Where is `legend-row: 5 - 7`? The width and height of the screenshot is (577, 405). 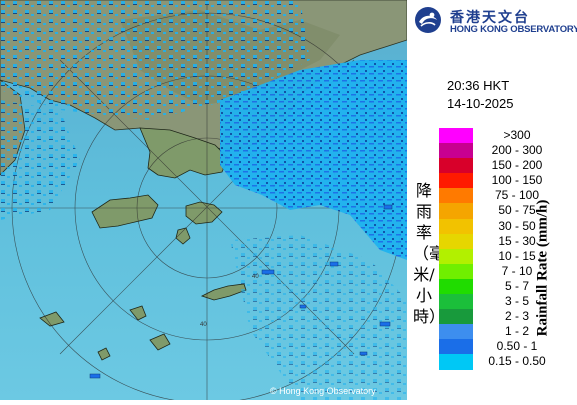 legend-row: 5 - 7 is located at coordinates (504, 286).